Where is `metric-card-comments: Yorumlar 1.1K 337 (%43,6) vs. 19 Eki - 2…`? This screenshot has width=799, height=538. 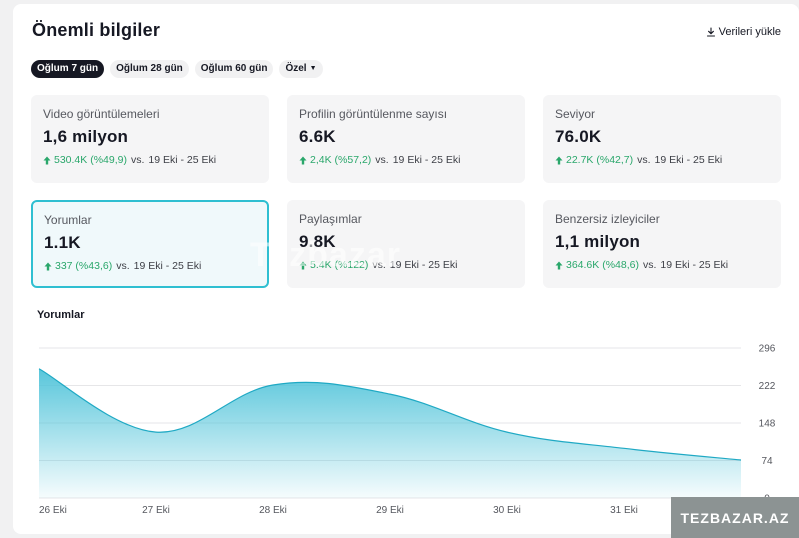 metric-card-comments: Yorumlar 1.1K 337 (%43,6) vs. 19 Eki - 2… is located at coordinates (150, 244).